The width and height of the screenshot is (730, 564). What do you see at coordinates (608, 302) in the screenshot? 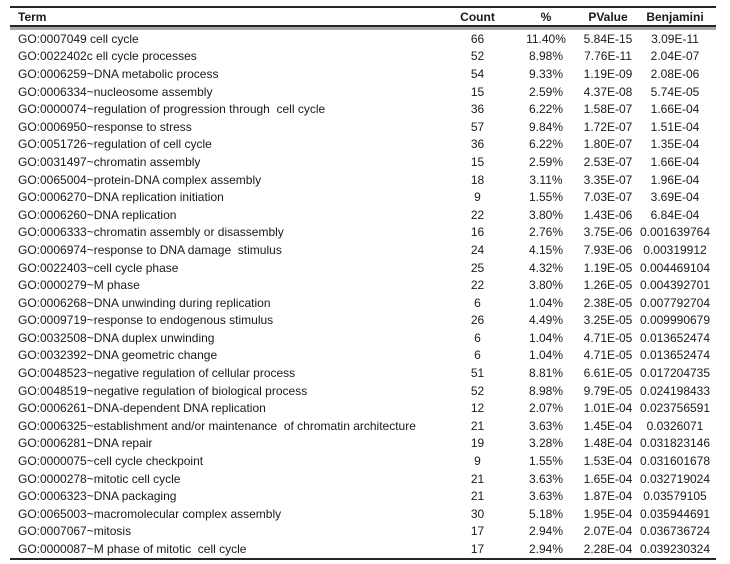
I see `cell-pvalue: 2.38E-05` at bounding box center [608, 302].